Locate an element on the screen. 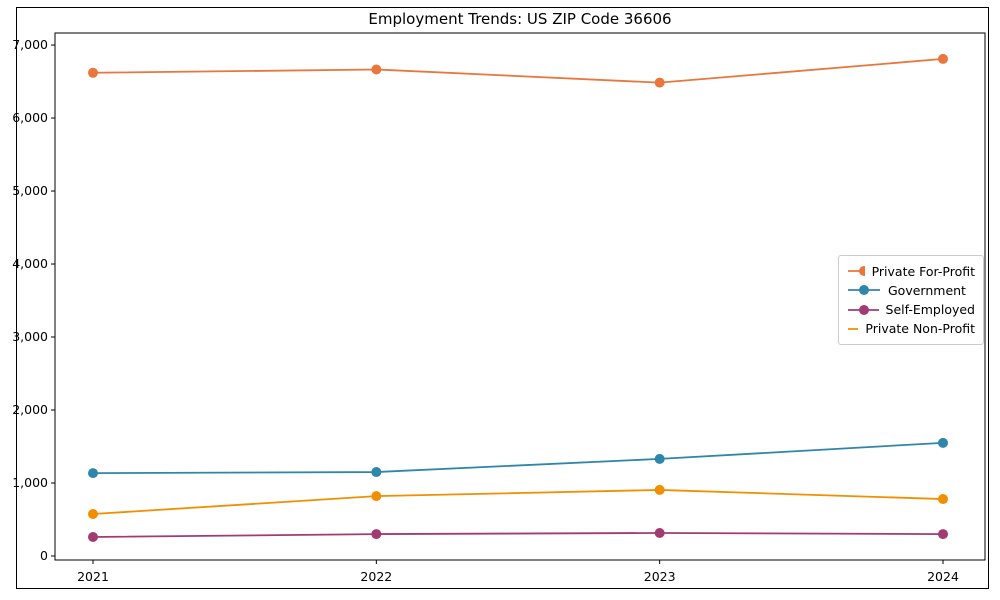 Image resolution: width=1000 pixels, height=600 pixels. y-tick-label: 7,000 is located at coordinates (30, 44).